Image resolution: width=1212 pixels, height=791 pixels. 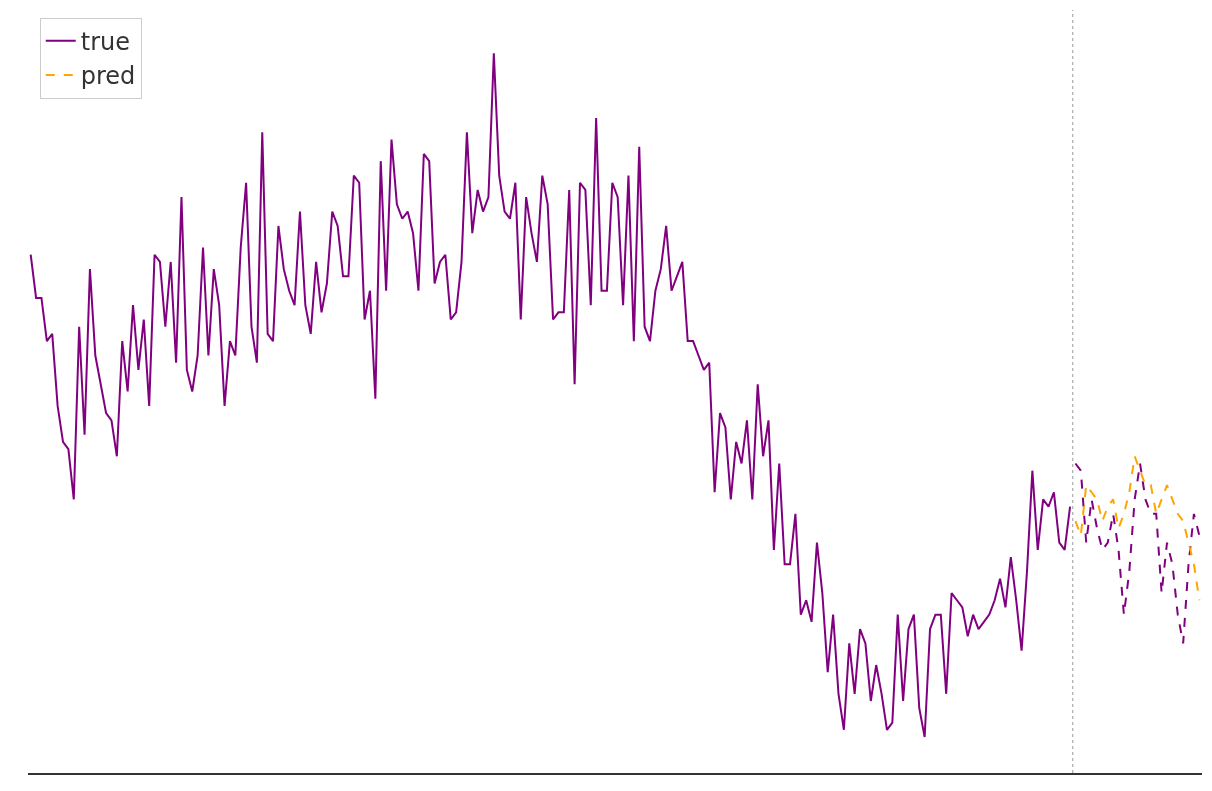 What do you see at coordinates (108, 76) in the screenshot?
I see `legend-label: pred` at bounding box center [108, 76].